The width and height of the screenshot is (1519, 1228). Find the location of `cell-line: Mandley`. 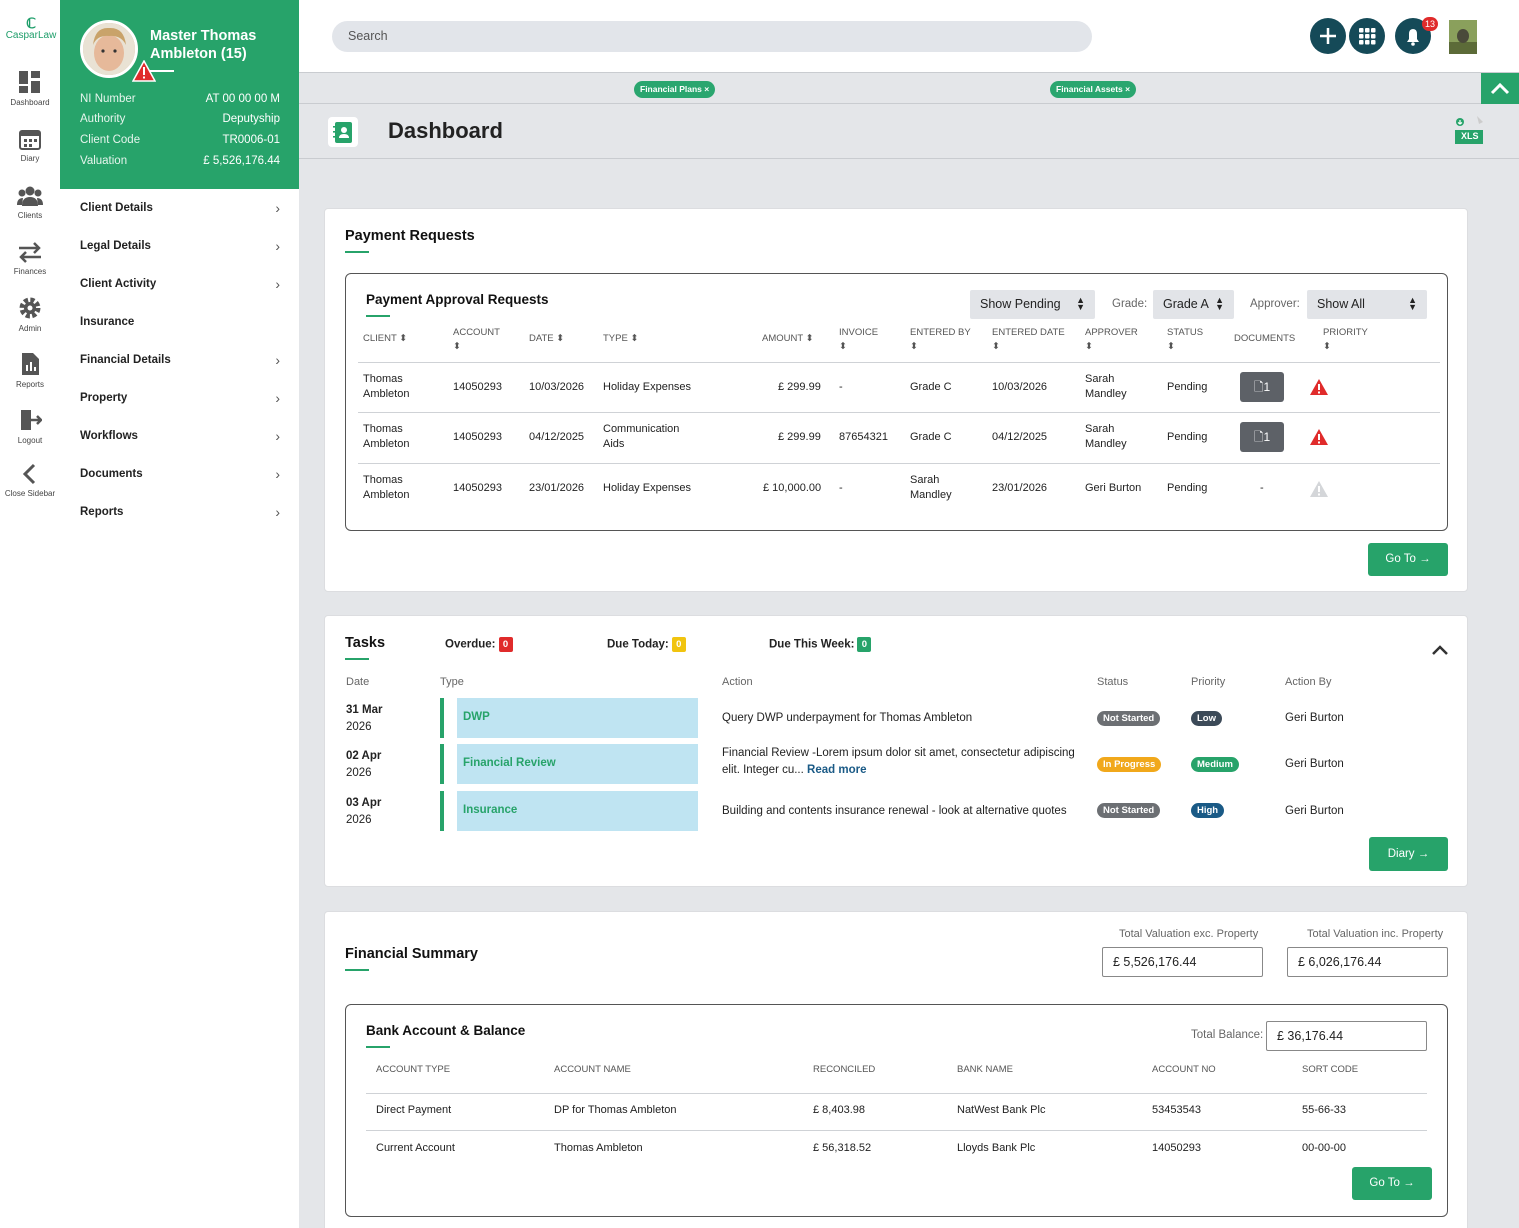

cell-line: Mandley is located at coordinates (1106, 444).